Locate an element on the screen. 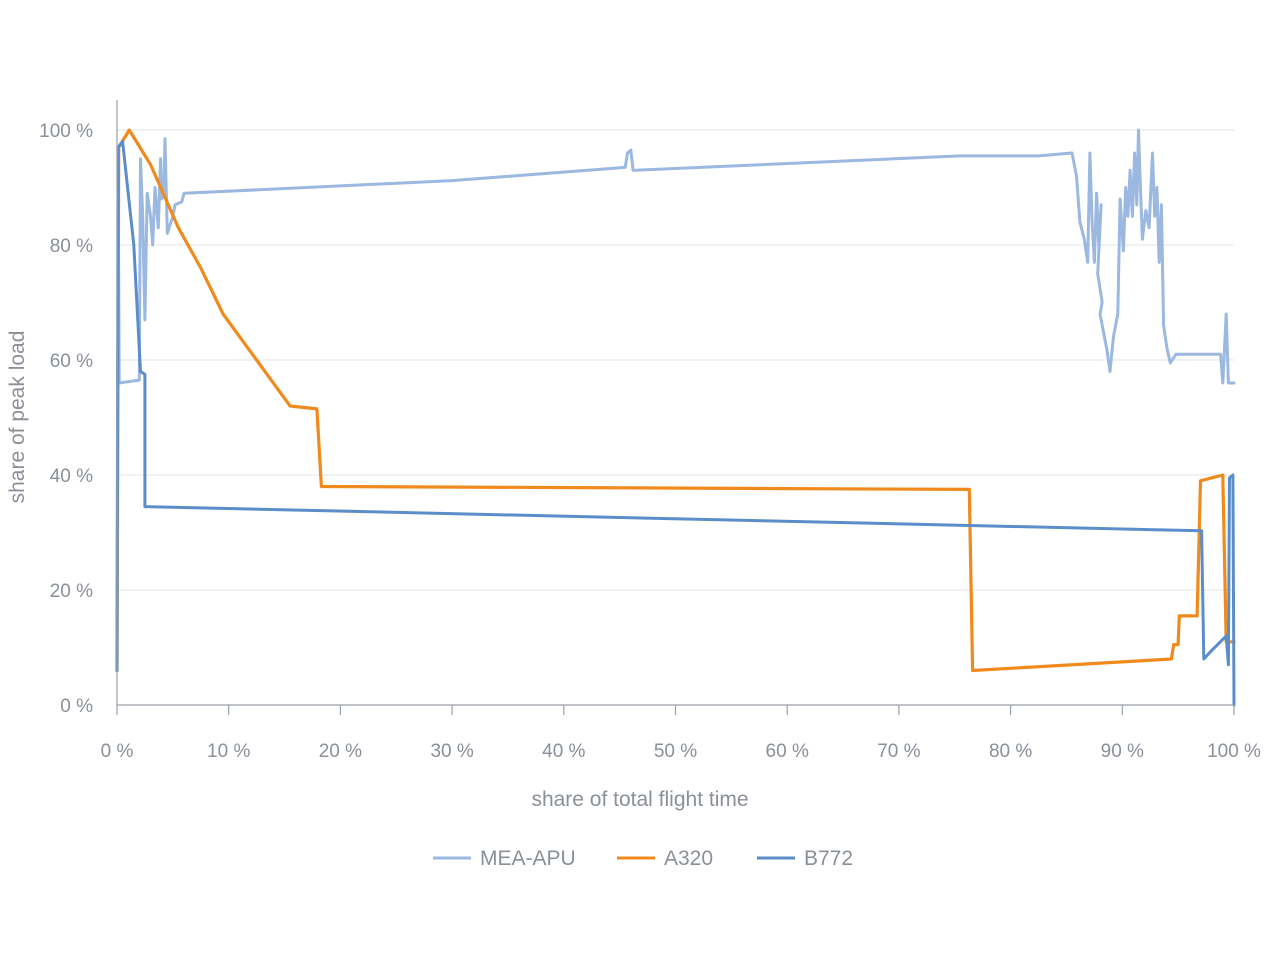  y-tick-label: 80 % is located at coordinates (71, 246).